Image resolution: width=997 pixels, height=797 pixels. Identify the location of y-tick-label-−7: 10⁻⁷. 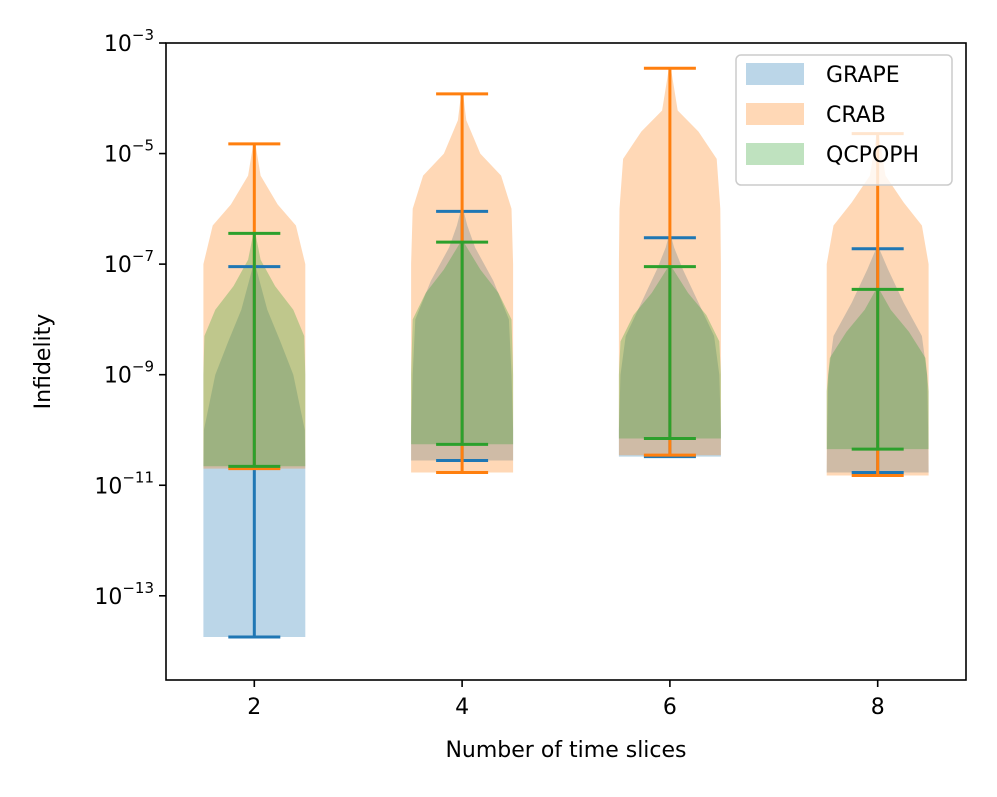
(129, 262).